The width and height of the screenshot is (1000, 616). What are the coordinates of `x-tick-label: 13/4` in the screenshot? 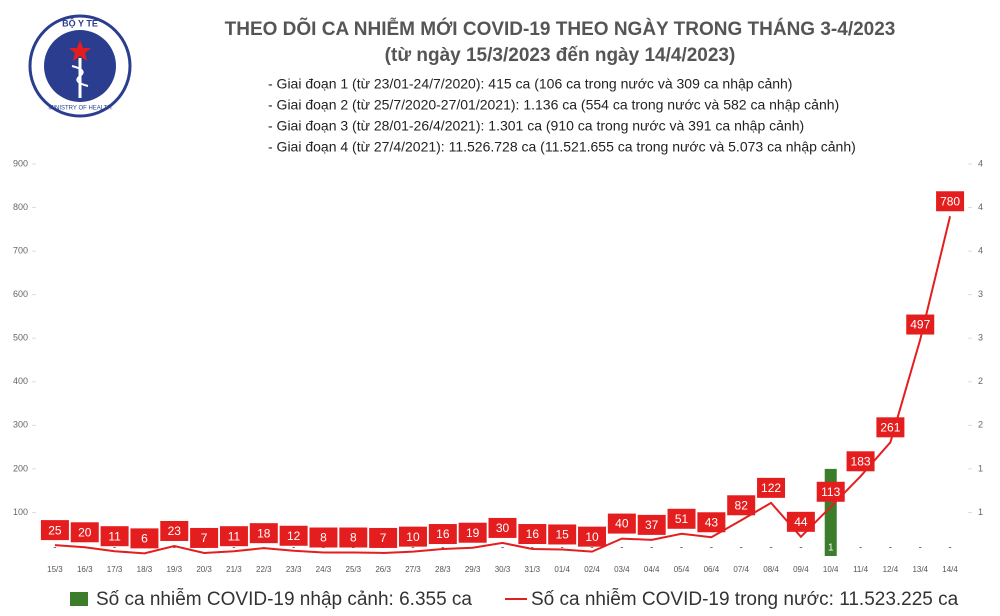 It's located at (920, 569).